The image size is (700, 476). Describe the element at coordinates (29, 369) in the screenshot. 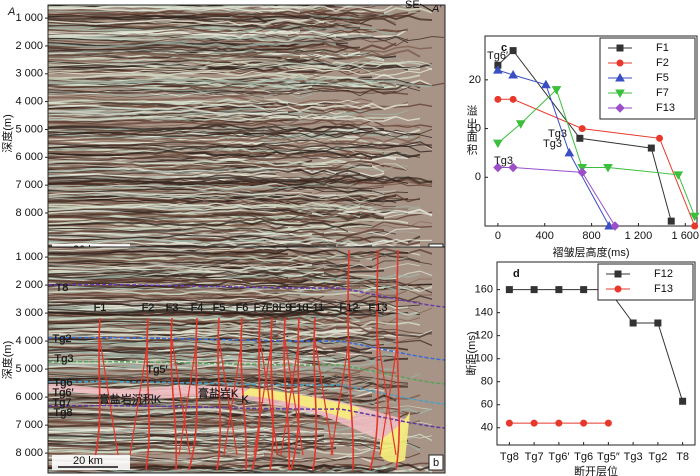

I see `y-tick-label: 5 000` at that location.